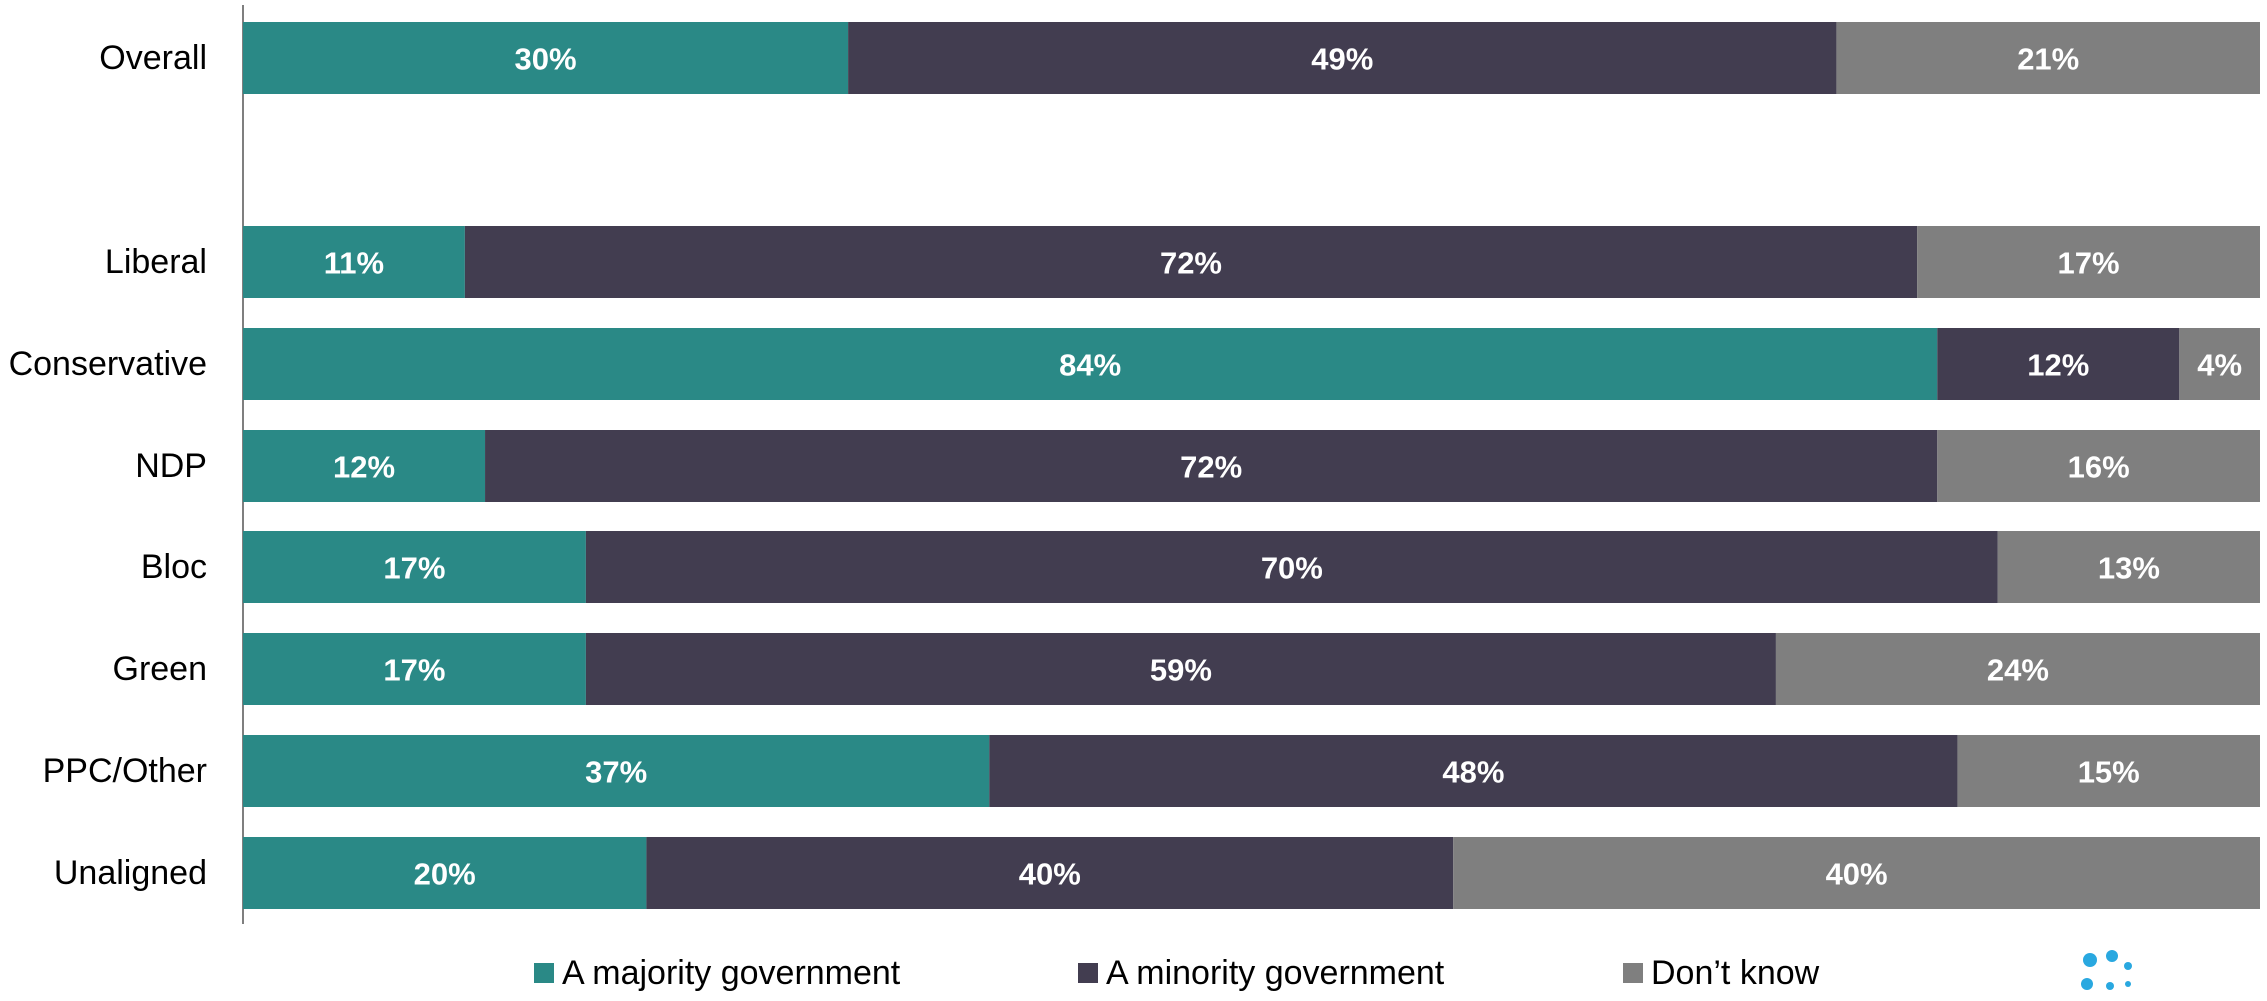 The height and width of the screenshot is (1001, 2267). I want to click on legend-item-a-minority-government: A minority government, so click(1261, 973).